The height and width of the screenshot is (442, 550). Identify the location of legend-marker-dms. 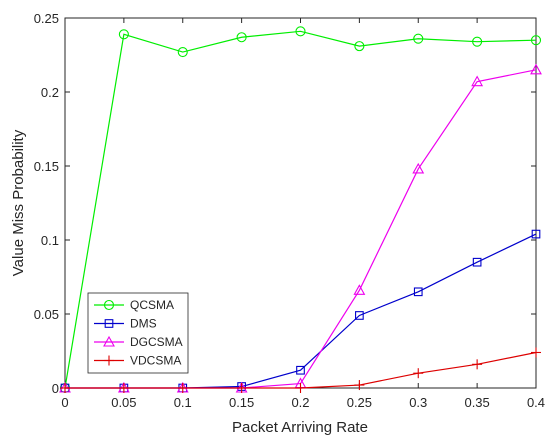
(109, 323).